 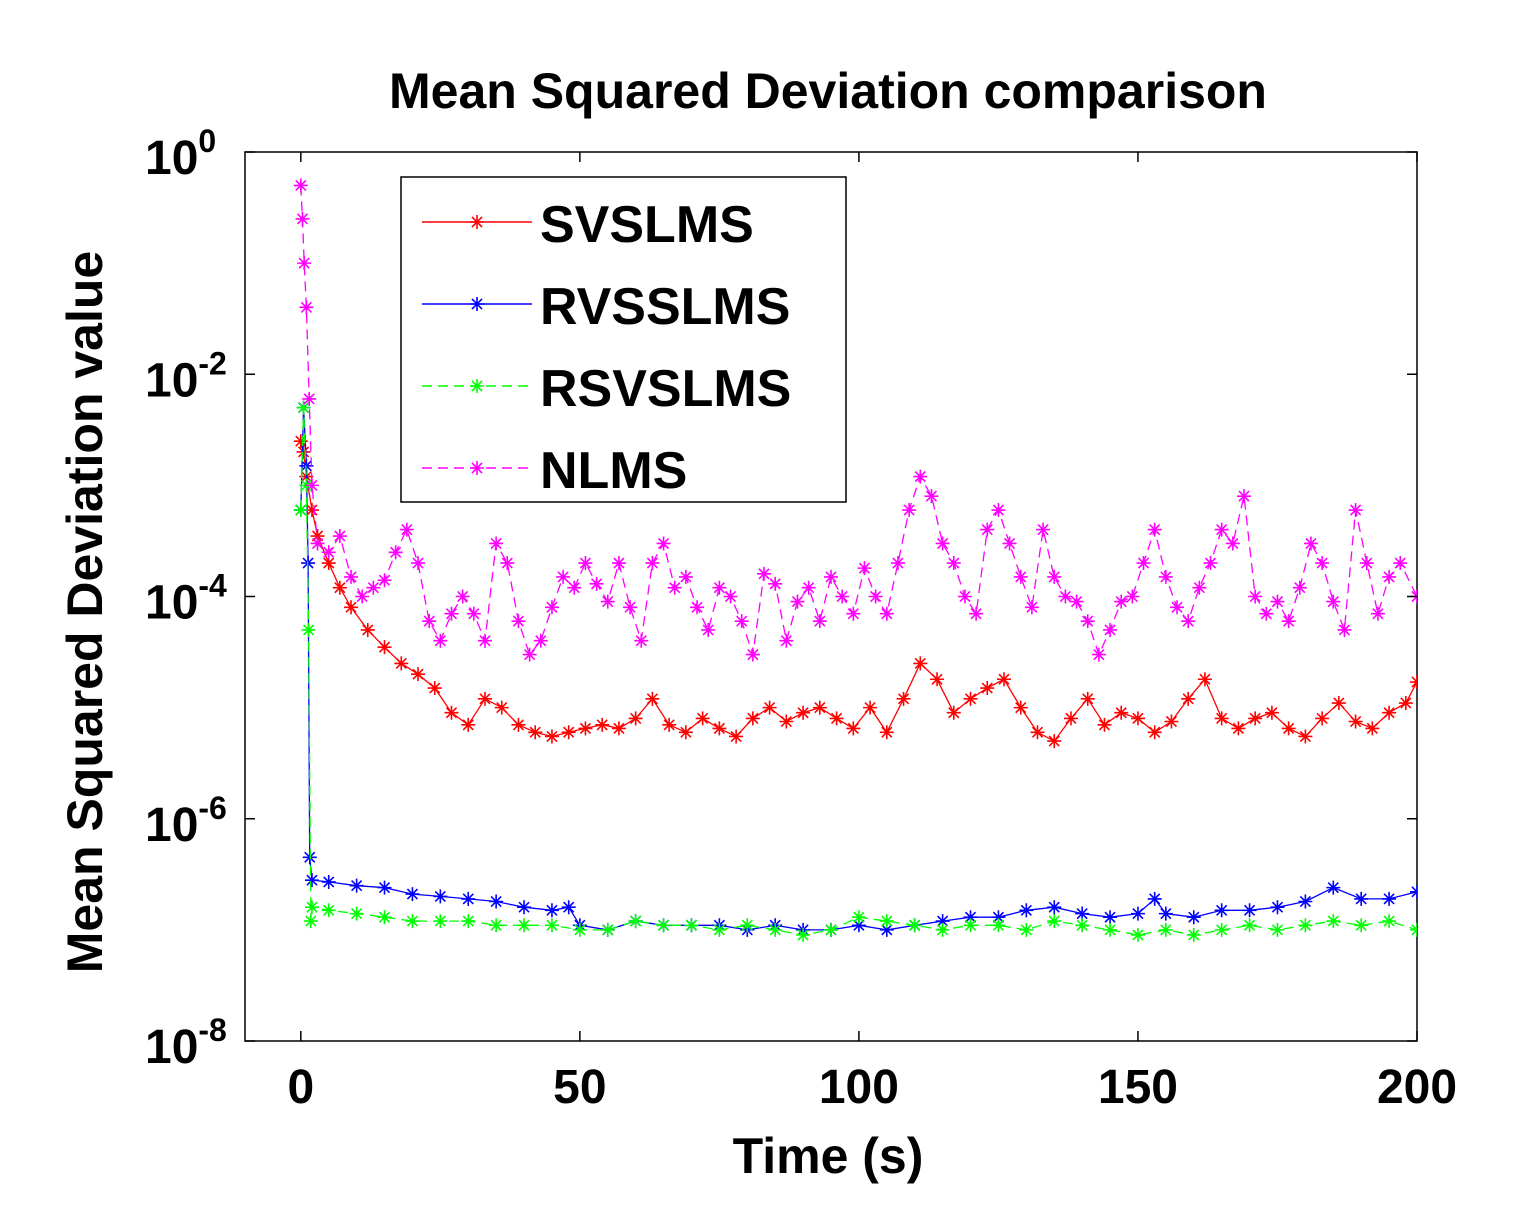 What do you see at coordinates (828, 1156) in the screenshot?
I see `x-axis-label: Time (s)` at bounding box center [828, 1156].